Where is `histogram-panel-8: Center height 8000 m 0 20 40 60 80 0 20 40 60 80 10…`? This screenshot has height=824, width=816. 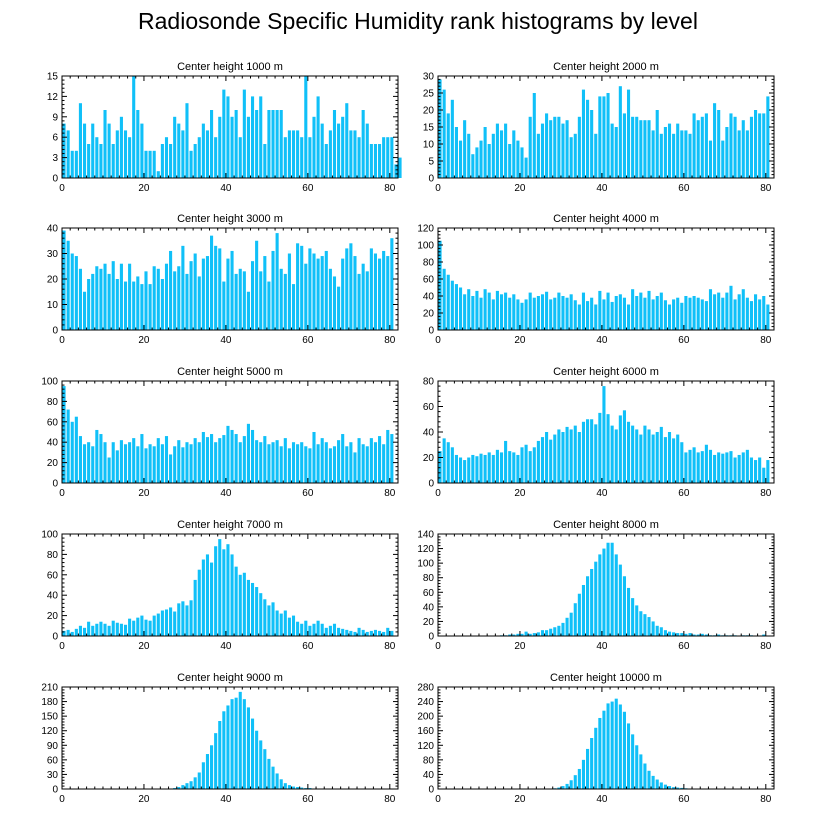
histogram-panel-8: Center height 8000 m 0 20 40 60 80 0 20 40 60 80 10… is located at coordinates (596, 585).